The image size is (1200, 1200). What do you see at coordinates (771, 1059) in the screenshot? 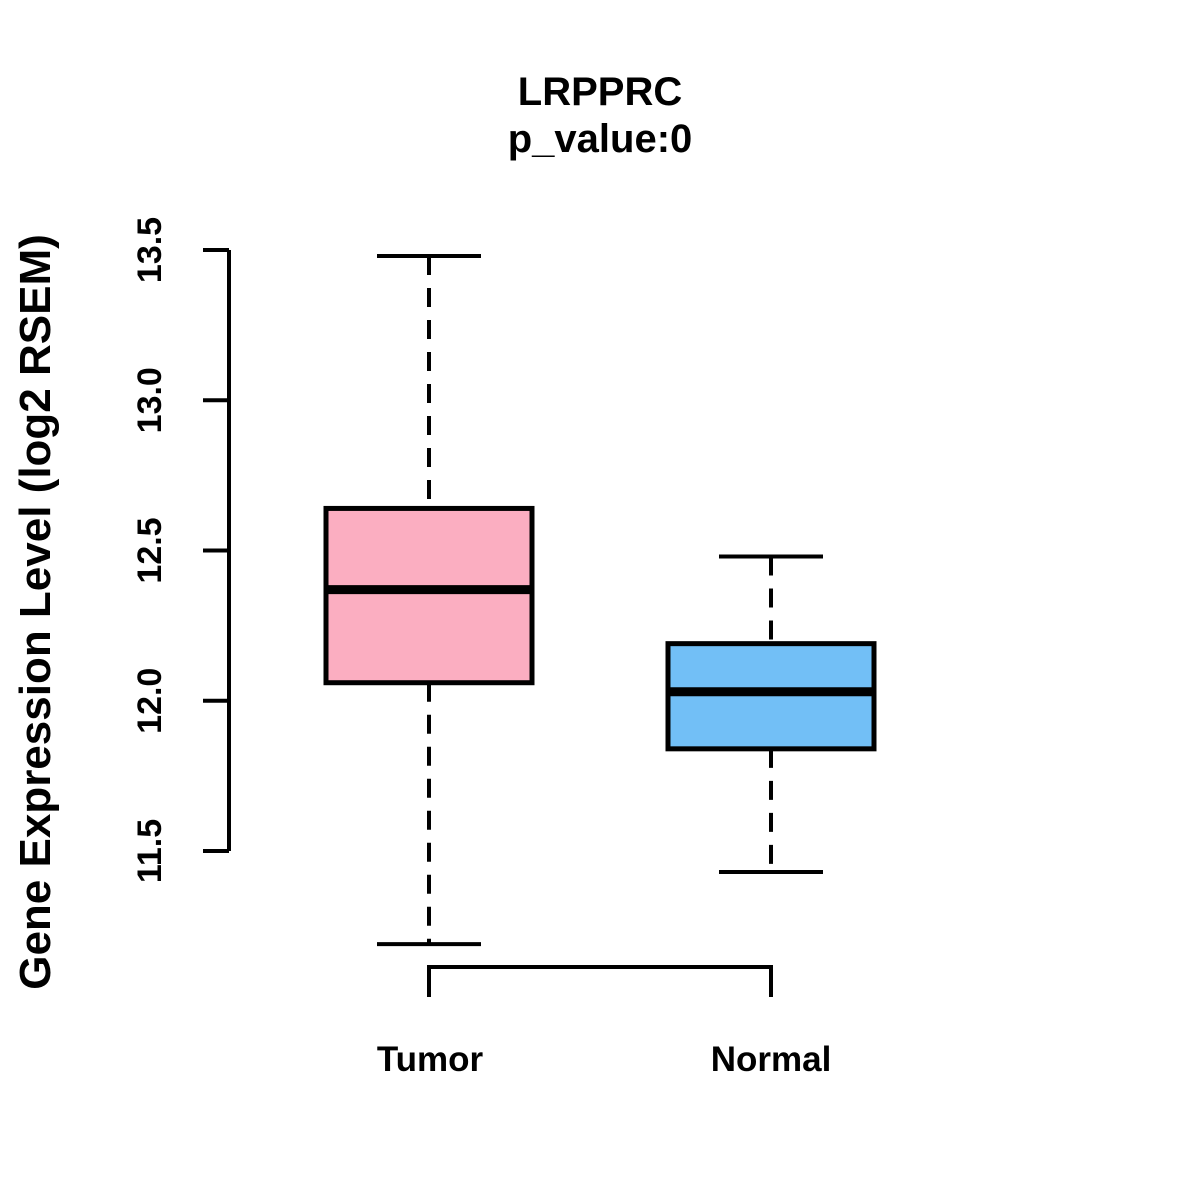
I see `x-label-normal: Normal` at bounding box center [771, 1059].